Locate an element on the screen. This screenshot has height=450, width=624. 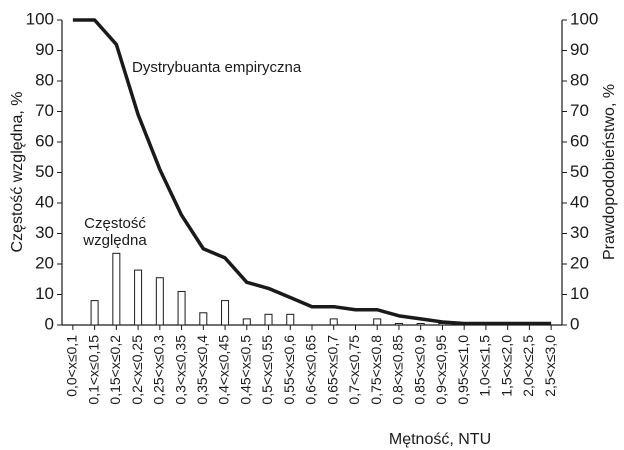
x-tick-label: 0,9<x≤0,95 is located at coordinates (441, 370).